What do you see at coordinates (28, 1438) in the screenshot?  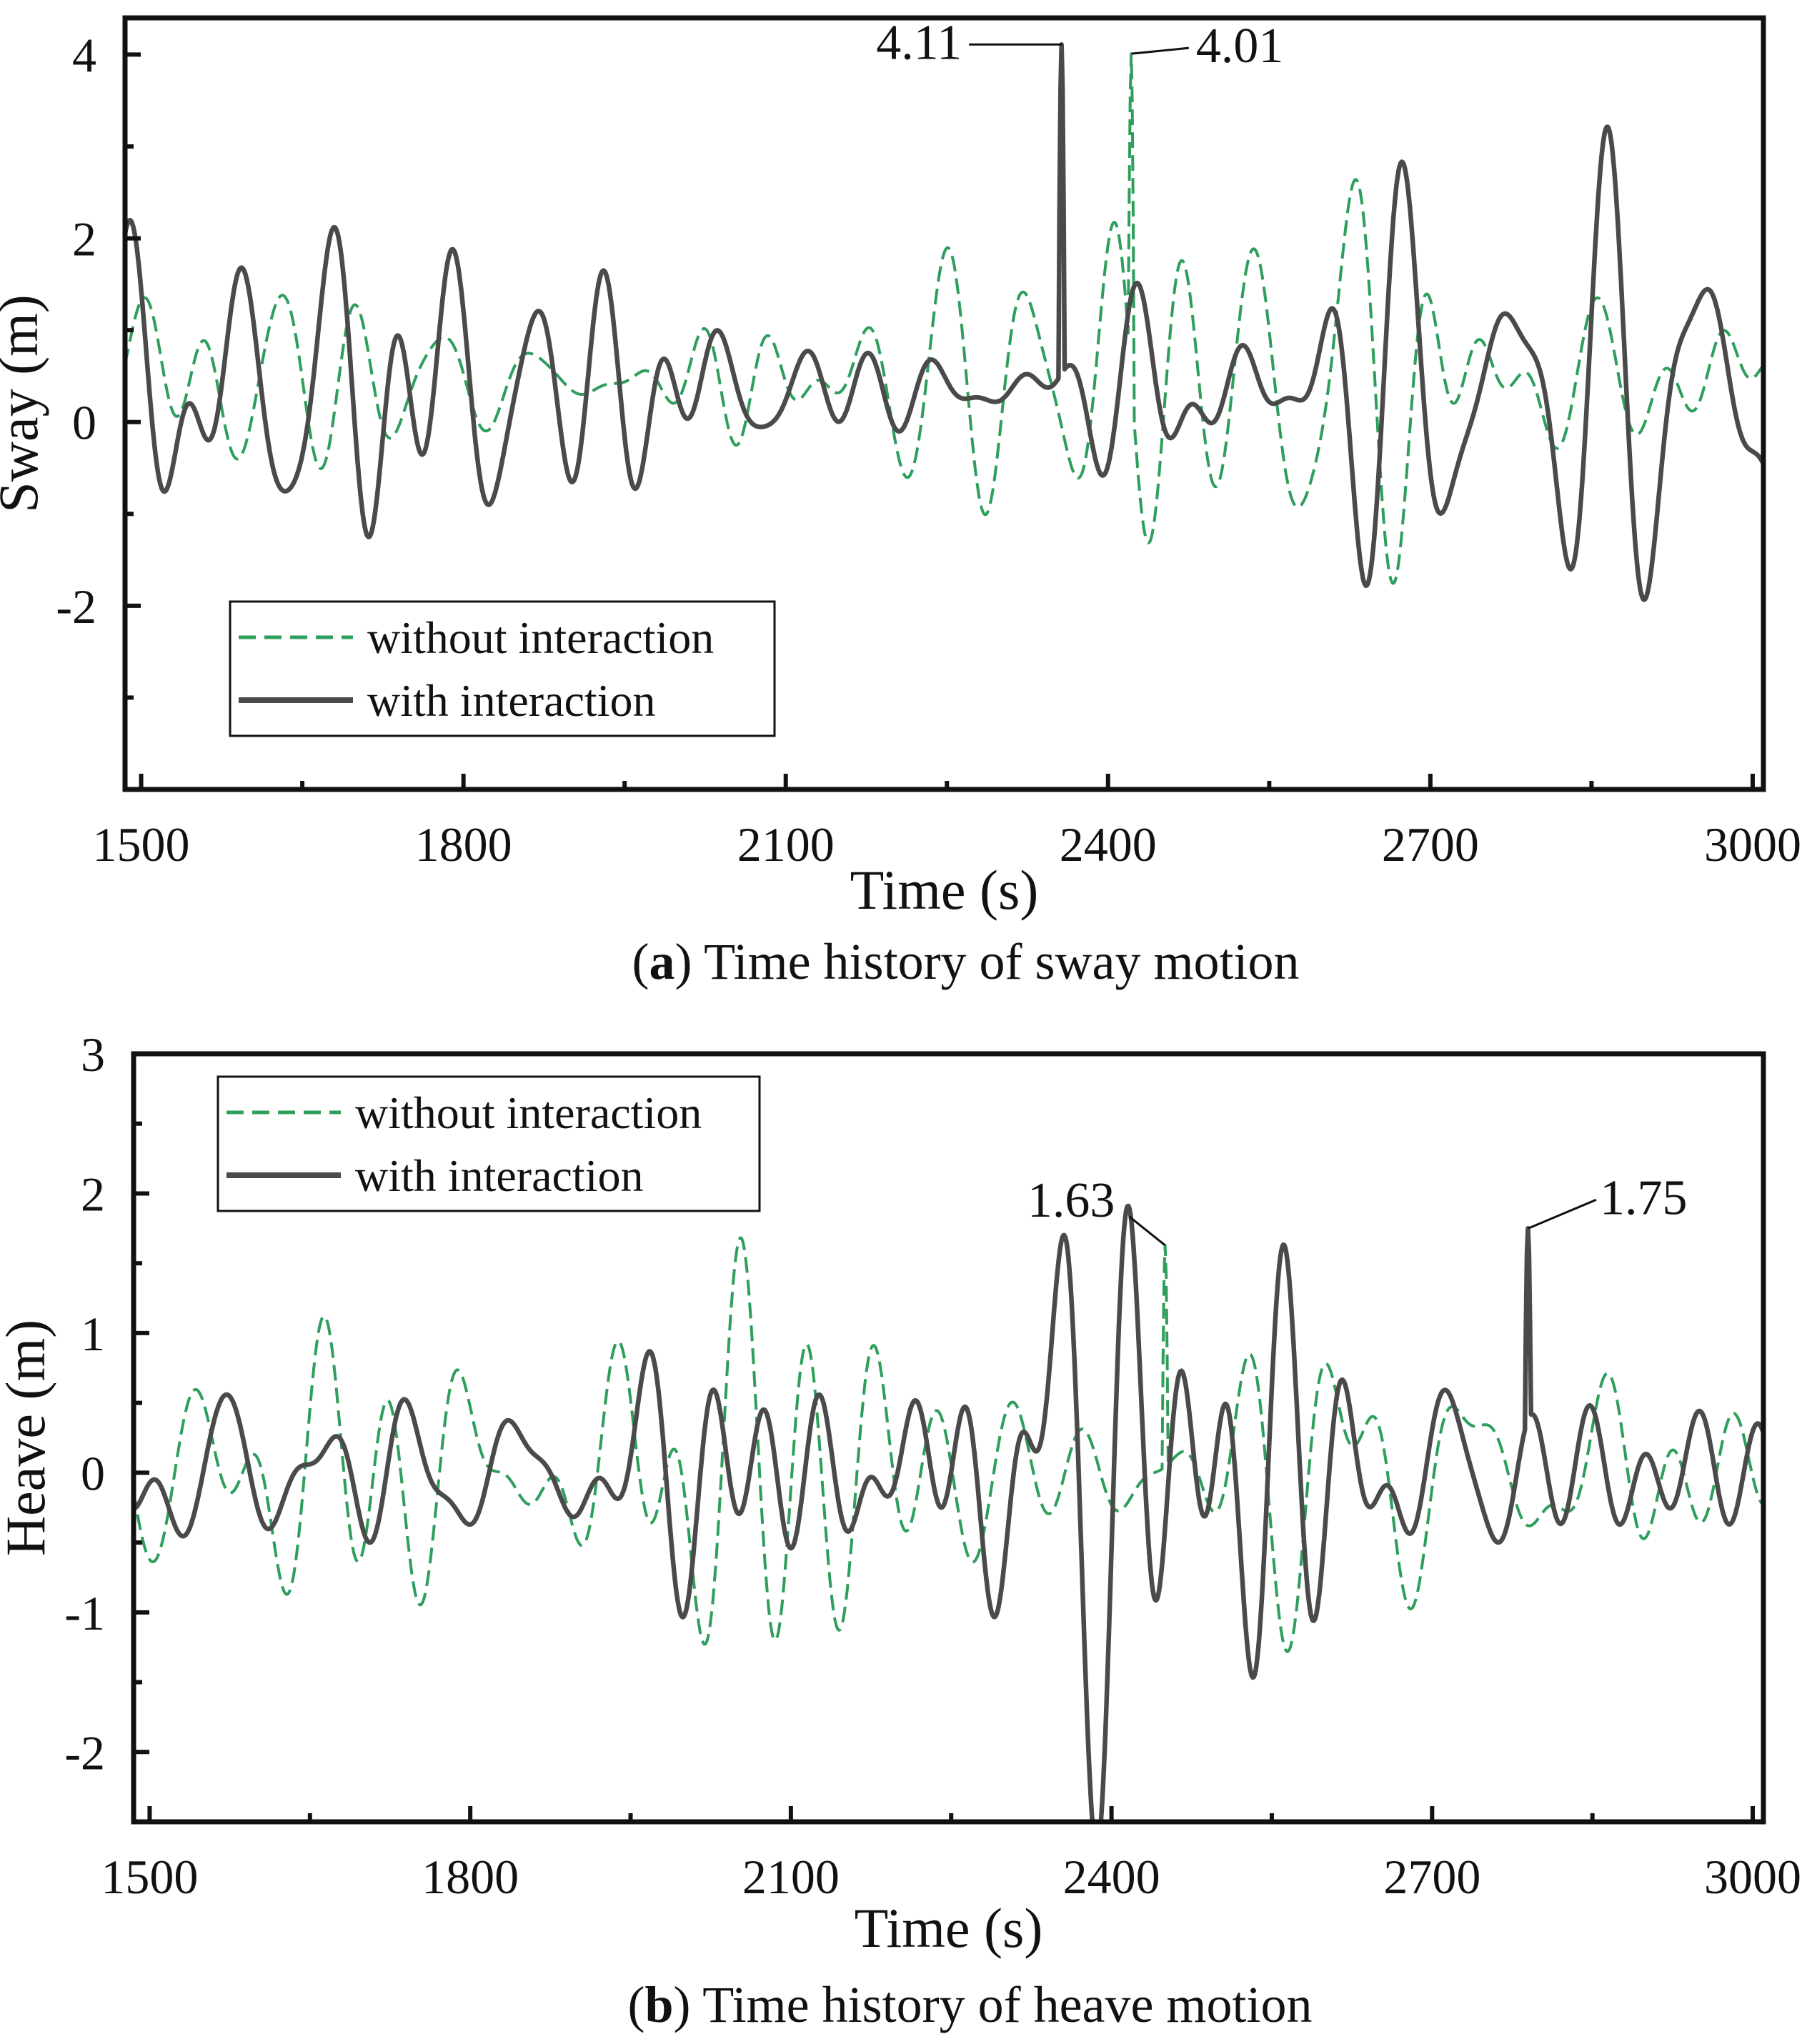 I see `y-axis-label: Heave (m)` at bounding box center [28, 1438].